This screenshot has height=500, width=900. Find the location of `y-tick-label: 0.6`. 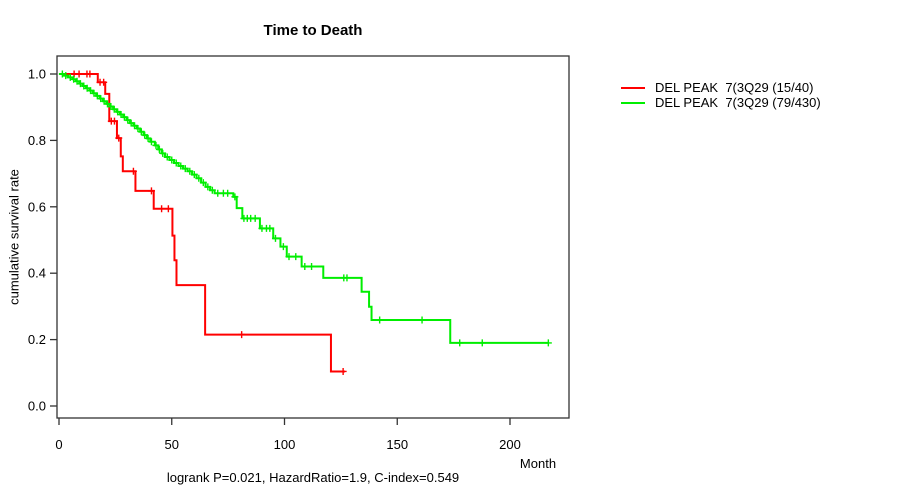

y-tick-label: 0.6 is located at coordinates (37, 206).